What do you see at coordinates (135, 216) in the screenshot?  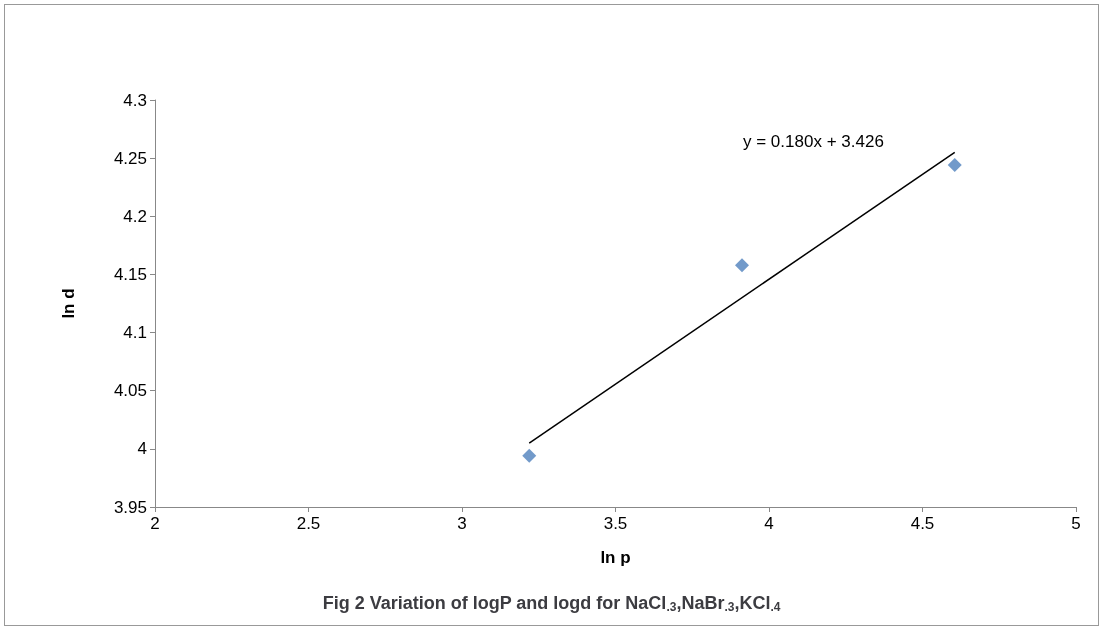 I see `y-tick-label: 4.2` at bounding box center [135, 216].